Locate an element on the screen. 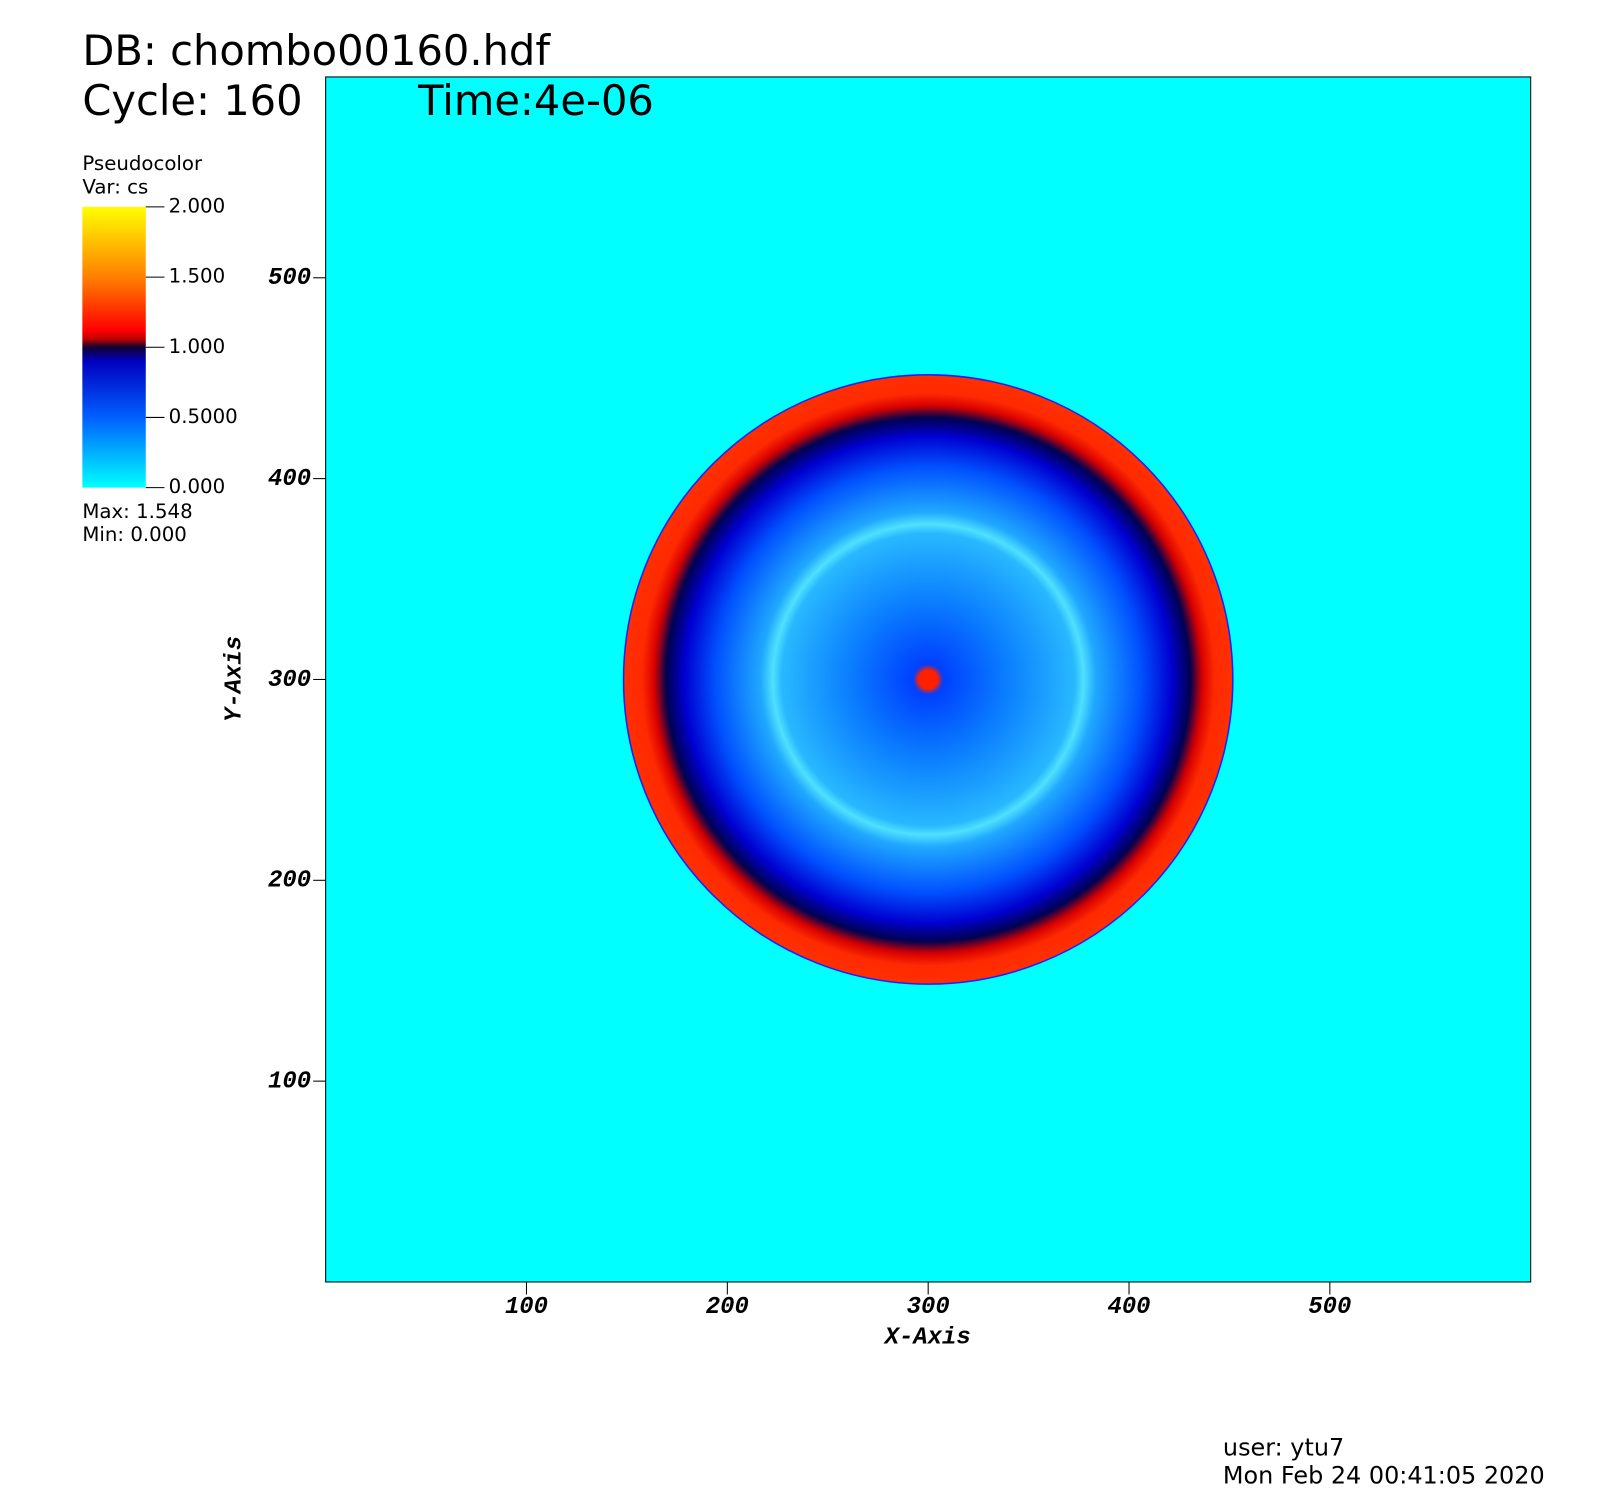 The width and height of the screenshot is (1612, 1492). x-tick-label: 400 is located at coordinates (1128, 1307).